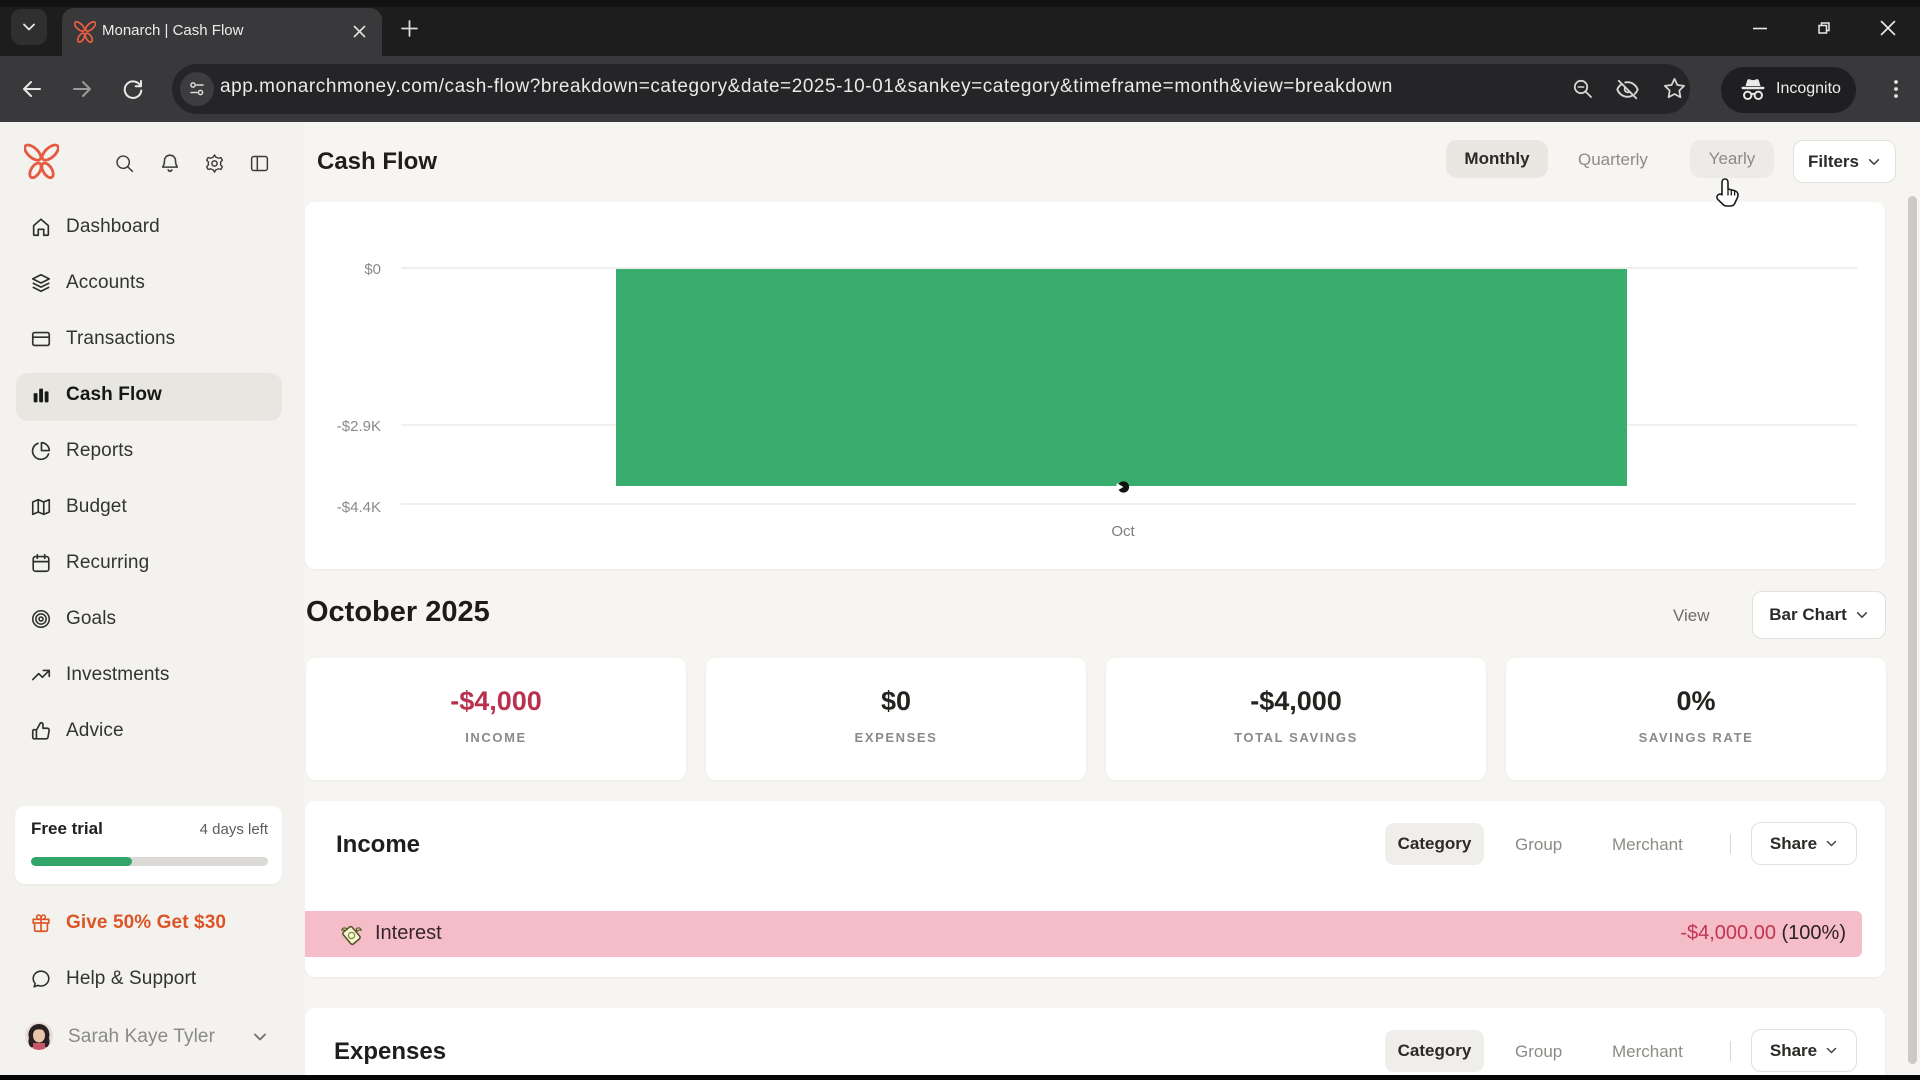 Image resolution: width=1920 pixels, height=1080 pixels. What do you see at coordinates (359, 507) in the screenshot?
I see `svg-text: -$4.4K` at bounding box center [359, 507].